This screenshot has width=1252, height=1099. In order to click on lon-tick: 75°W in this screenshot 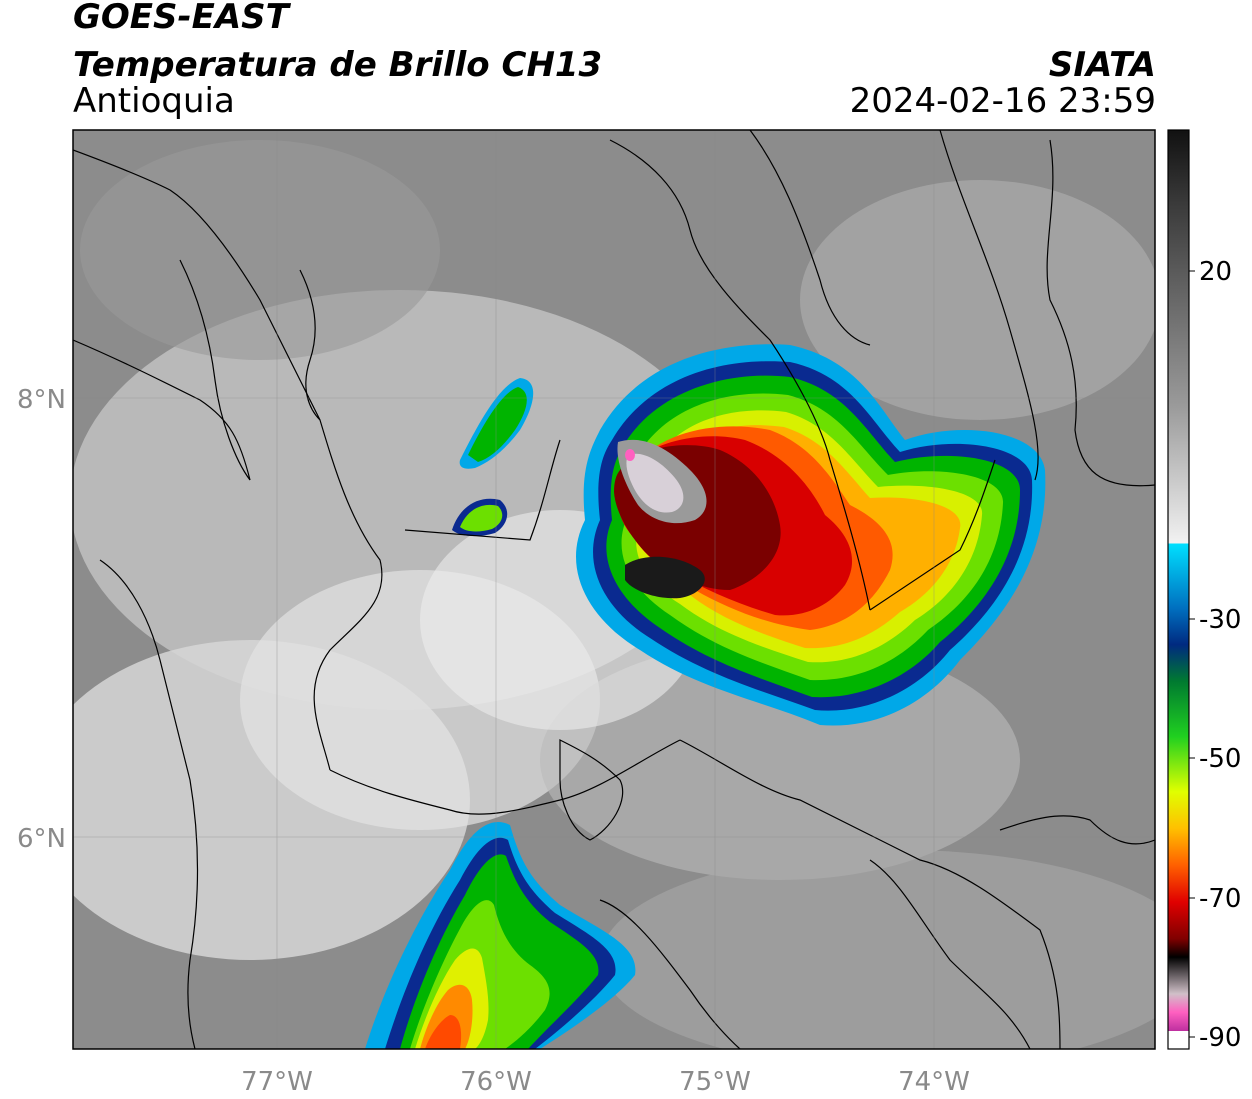, I will do `click(715, 1082)`.